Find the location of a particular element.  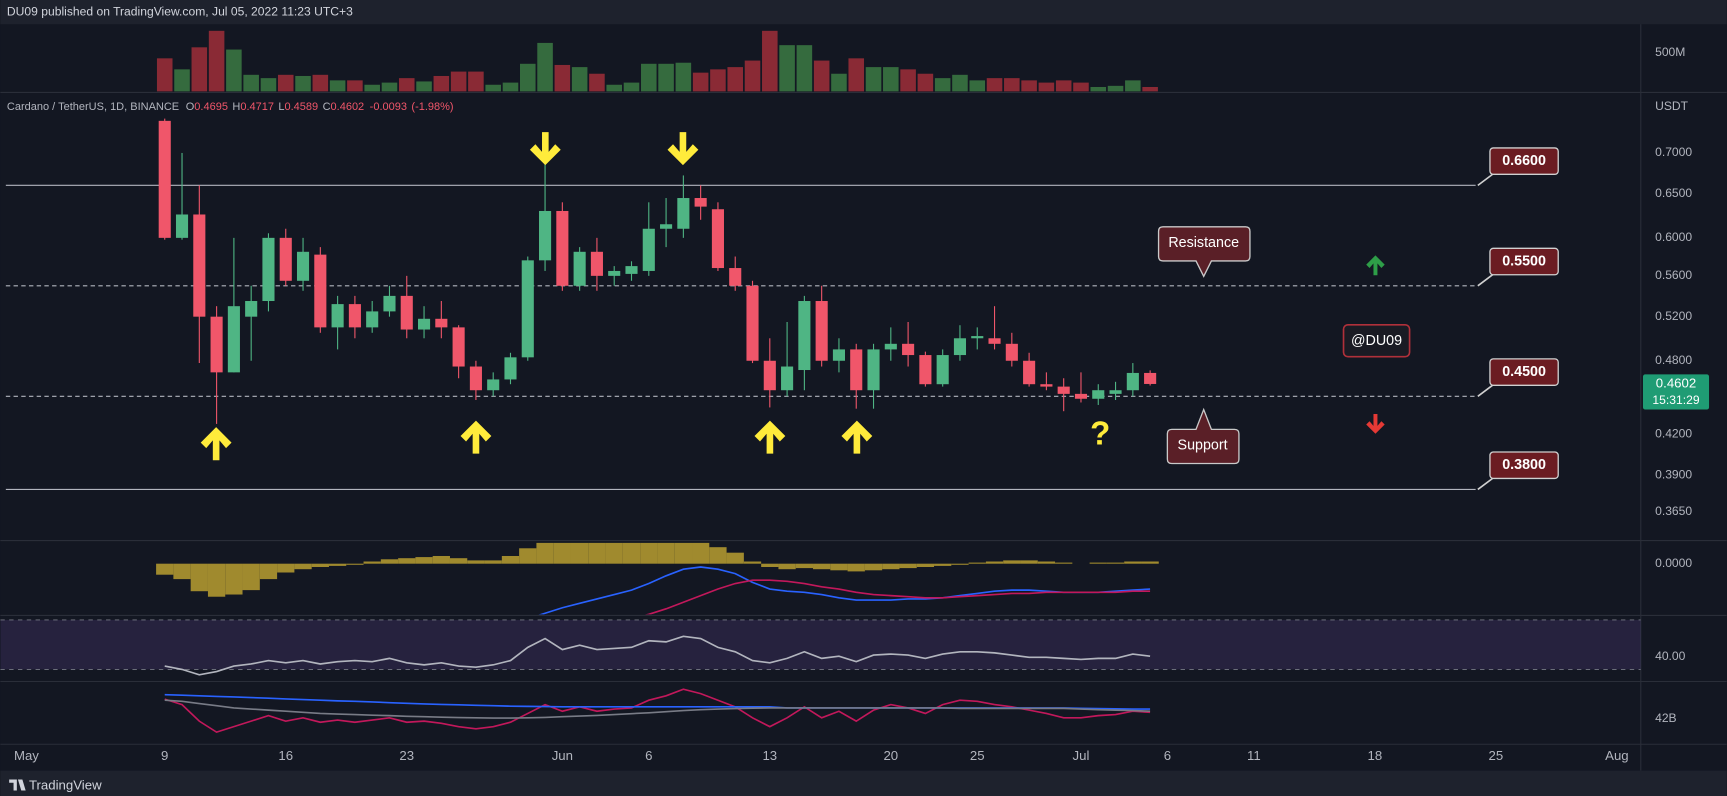

level-label: 0.6600 is located at coordinates (1524, 161).